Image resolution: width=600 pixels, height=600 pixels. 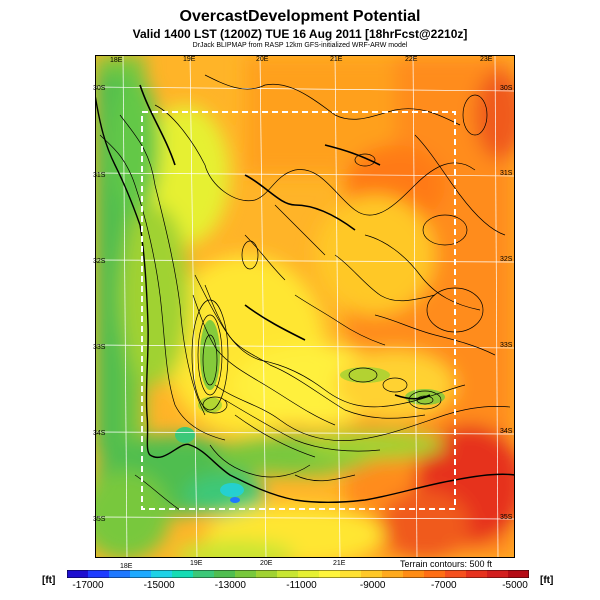 I want to click on lat-label-left: 34S, so click(x=99, y=433).